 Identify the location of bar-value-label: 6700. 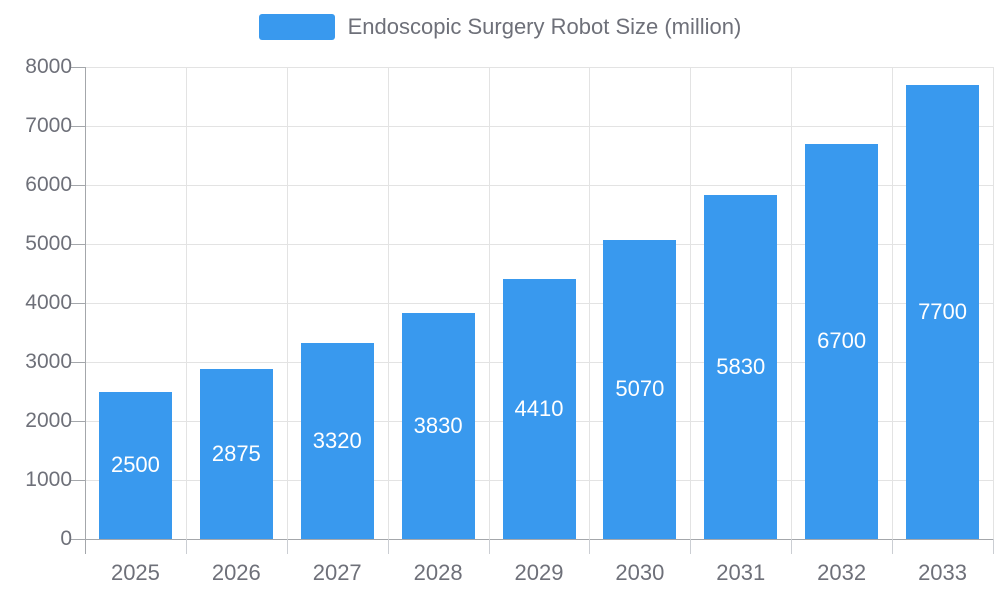
(842, 341).